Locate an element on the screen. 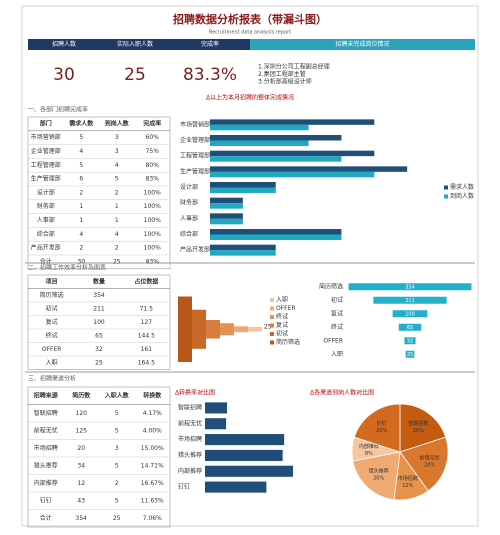 This screenshot has width=500, height=535. table-cell: 32 is located at coordinates (99, 349).